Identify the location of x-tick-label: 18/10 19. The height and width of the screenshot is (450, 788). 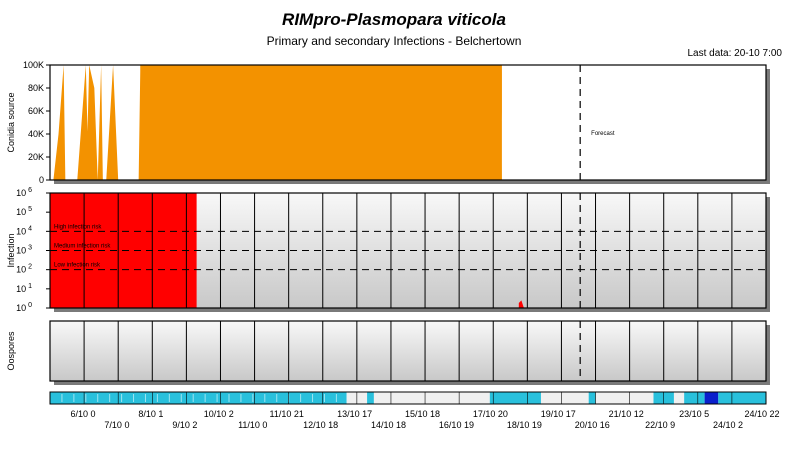
(524, 425).